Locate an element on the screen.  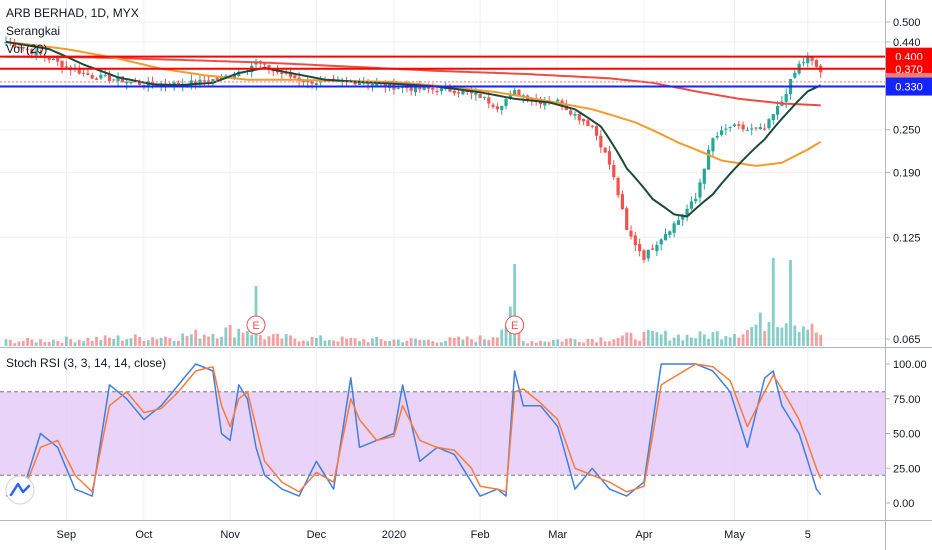
indicator-volume-label: Vol (20) is located at coordinates (27, 49).